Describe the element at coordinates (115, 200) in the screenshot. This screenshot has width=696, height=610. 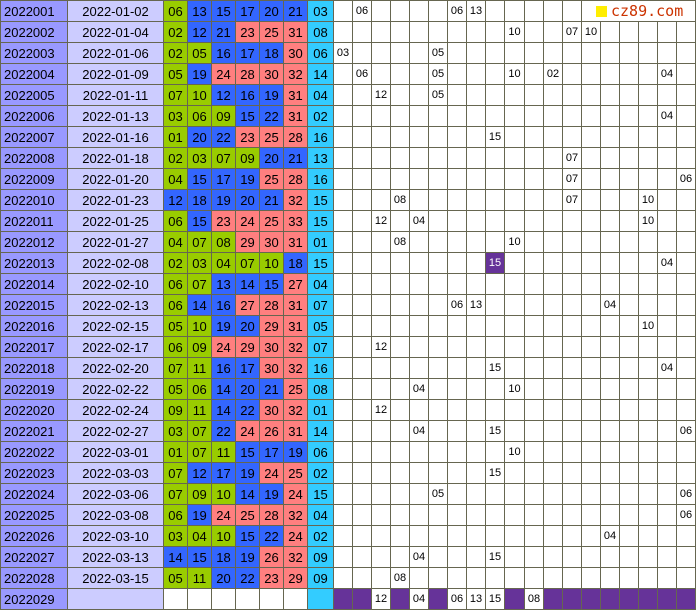
I see `date: 2022-01-23` at that location.